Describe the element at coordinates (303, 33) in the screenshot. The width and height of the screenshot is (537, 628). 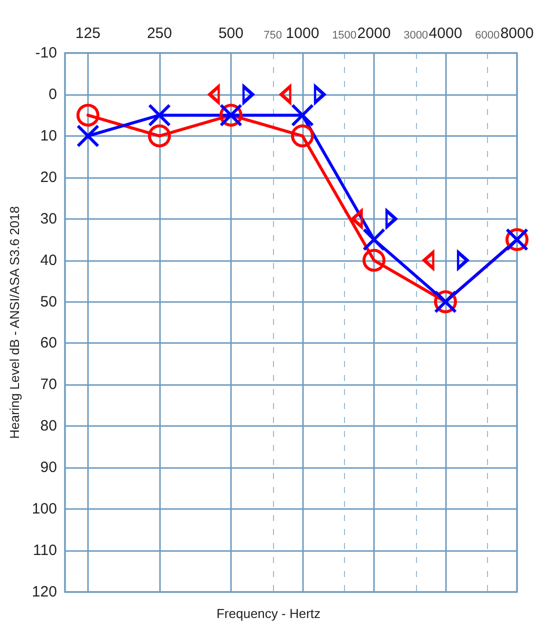
I see `x-tick-label: 1000` at that location.